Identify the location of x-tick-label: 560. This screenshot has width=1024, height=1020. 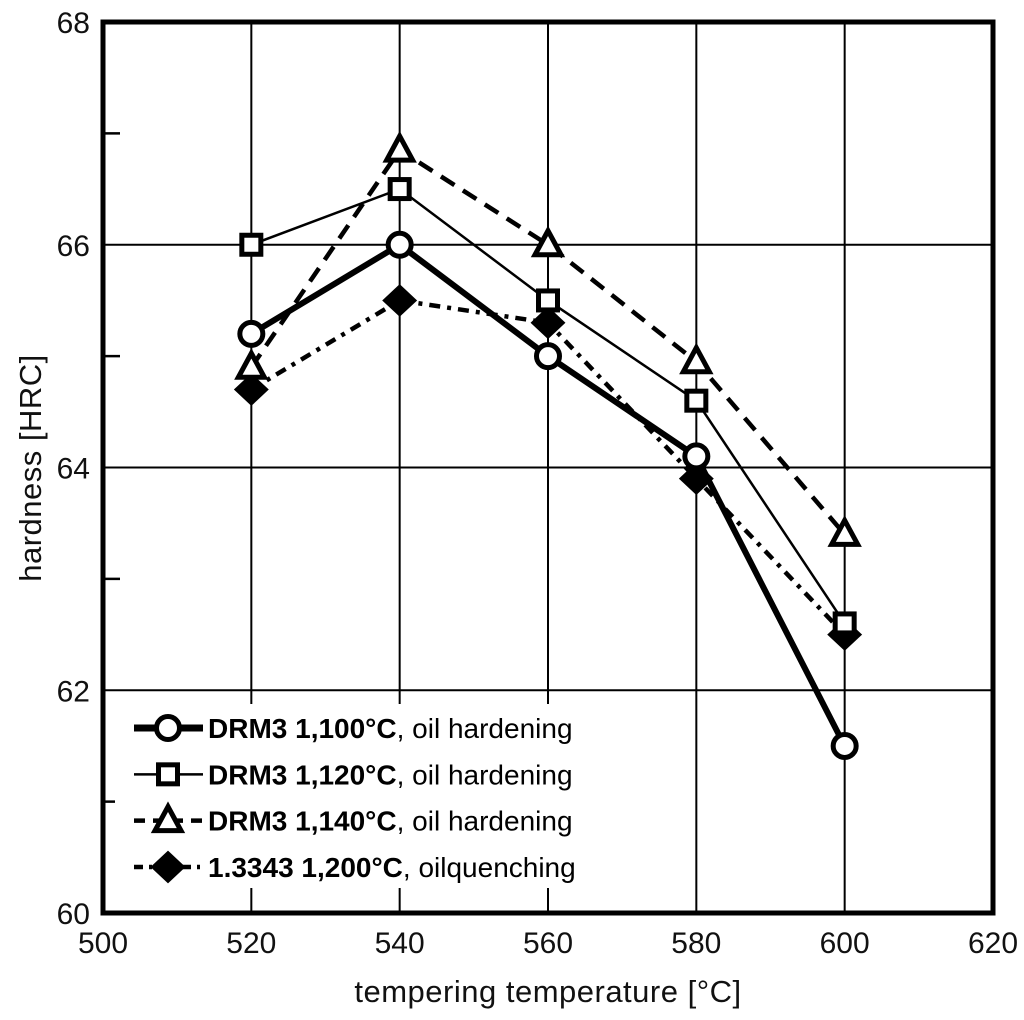
(548, 943).